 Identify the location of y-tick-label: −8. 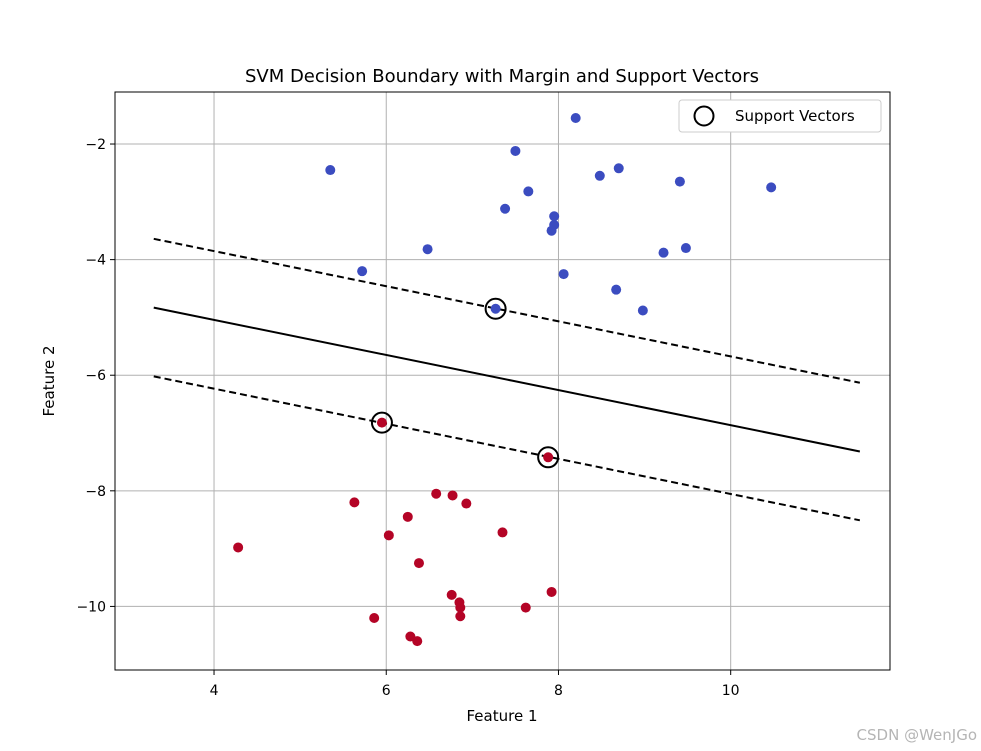
(95, 492).